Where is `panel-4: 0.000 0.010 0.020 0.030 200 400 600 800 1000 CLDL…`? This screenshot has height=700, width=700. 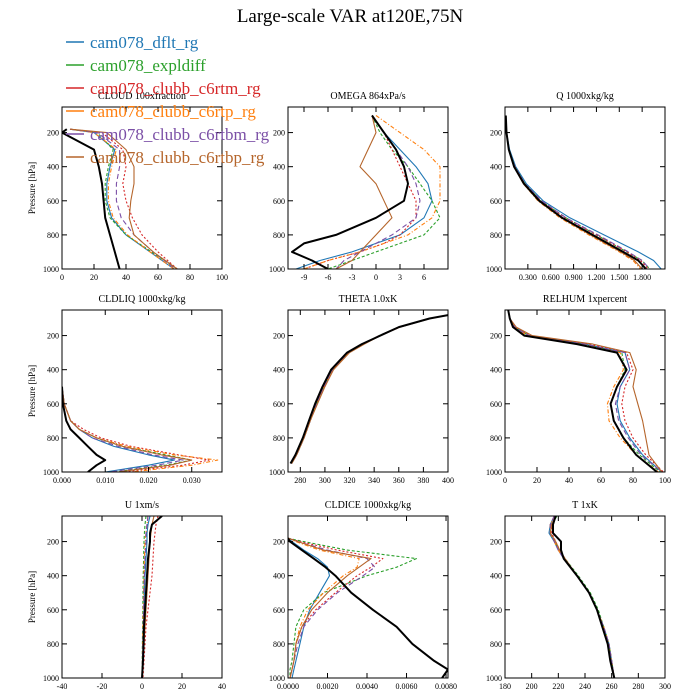
panel-4: 0.000 0.010 0.020 0.030 200 400 600 800 1000 CLDL… is located at coordinates (125, 389).